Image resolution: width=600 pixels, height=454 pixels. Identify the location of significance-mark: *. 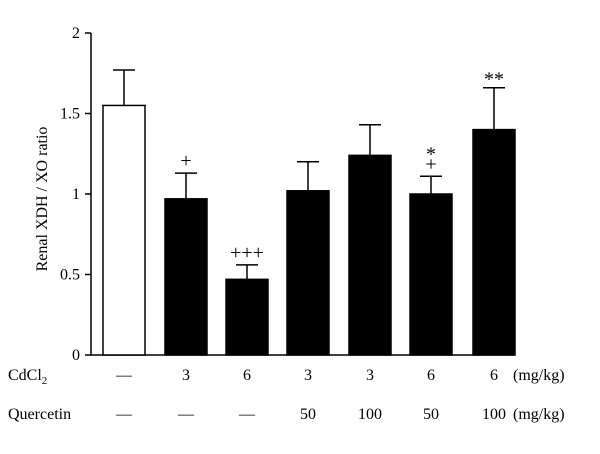
(431, 154).